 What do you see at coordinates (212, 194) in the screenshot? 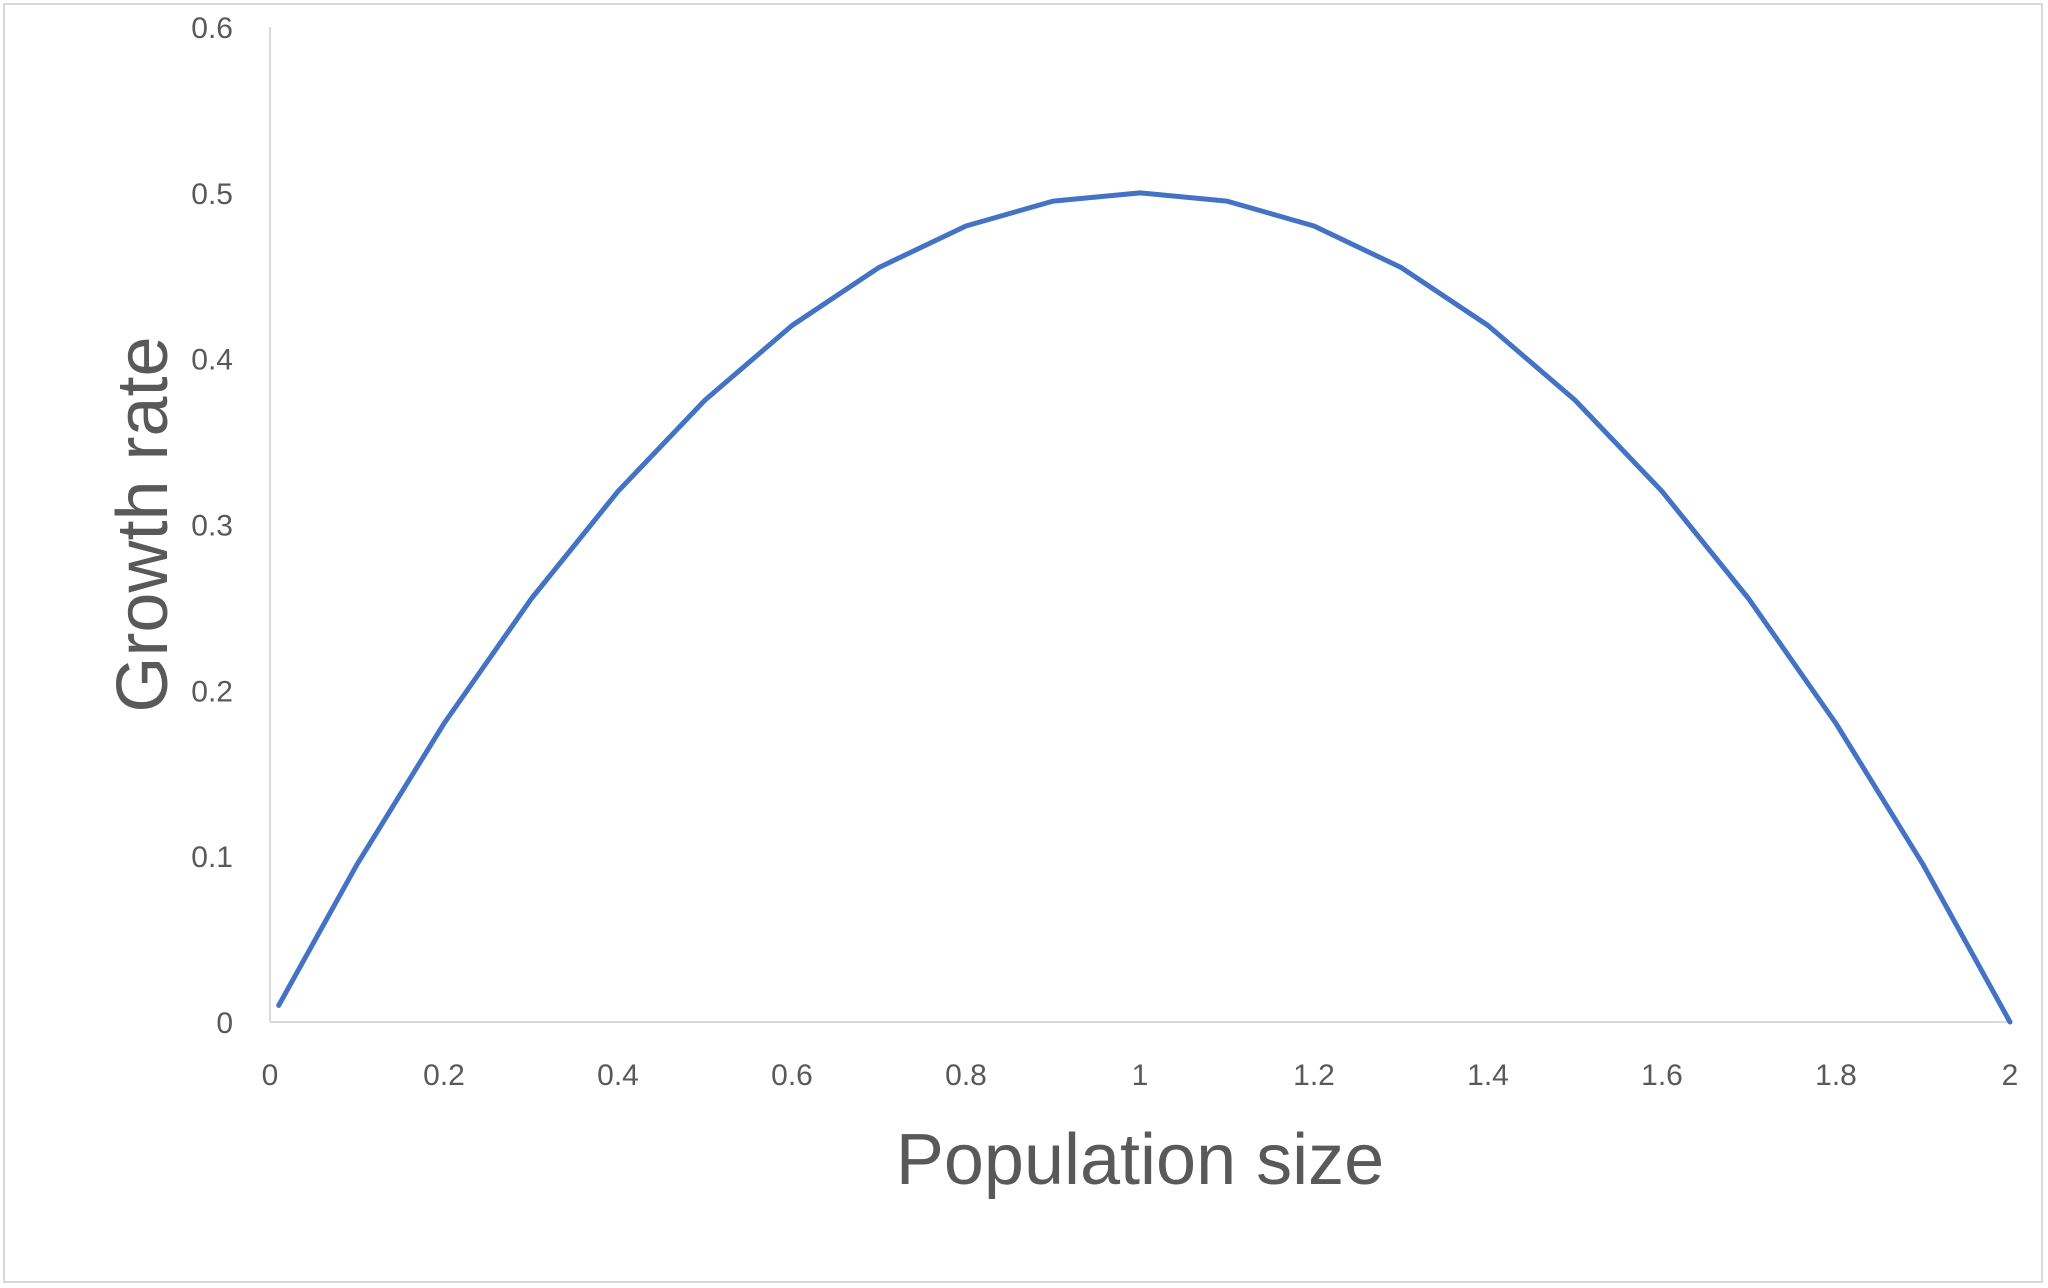
I see `y-tick-label: 0.5` at bounding box center [212, 194].